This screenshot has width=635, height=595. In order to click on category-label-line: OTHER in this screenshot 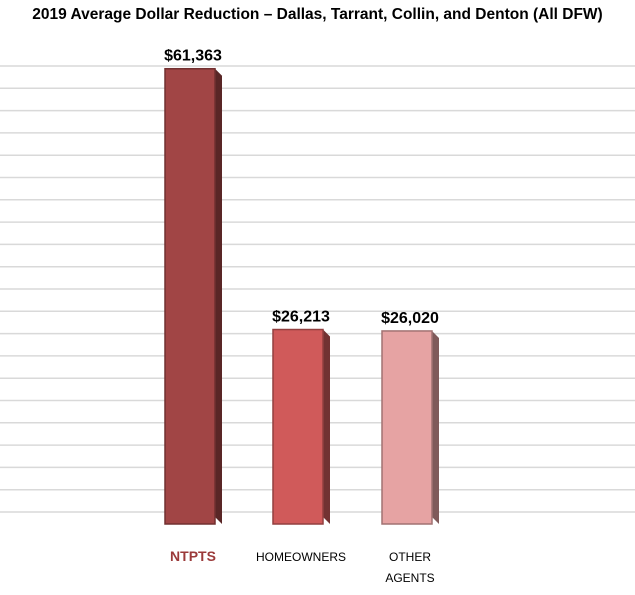, I will do `click(410, 557)`.